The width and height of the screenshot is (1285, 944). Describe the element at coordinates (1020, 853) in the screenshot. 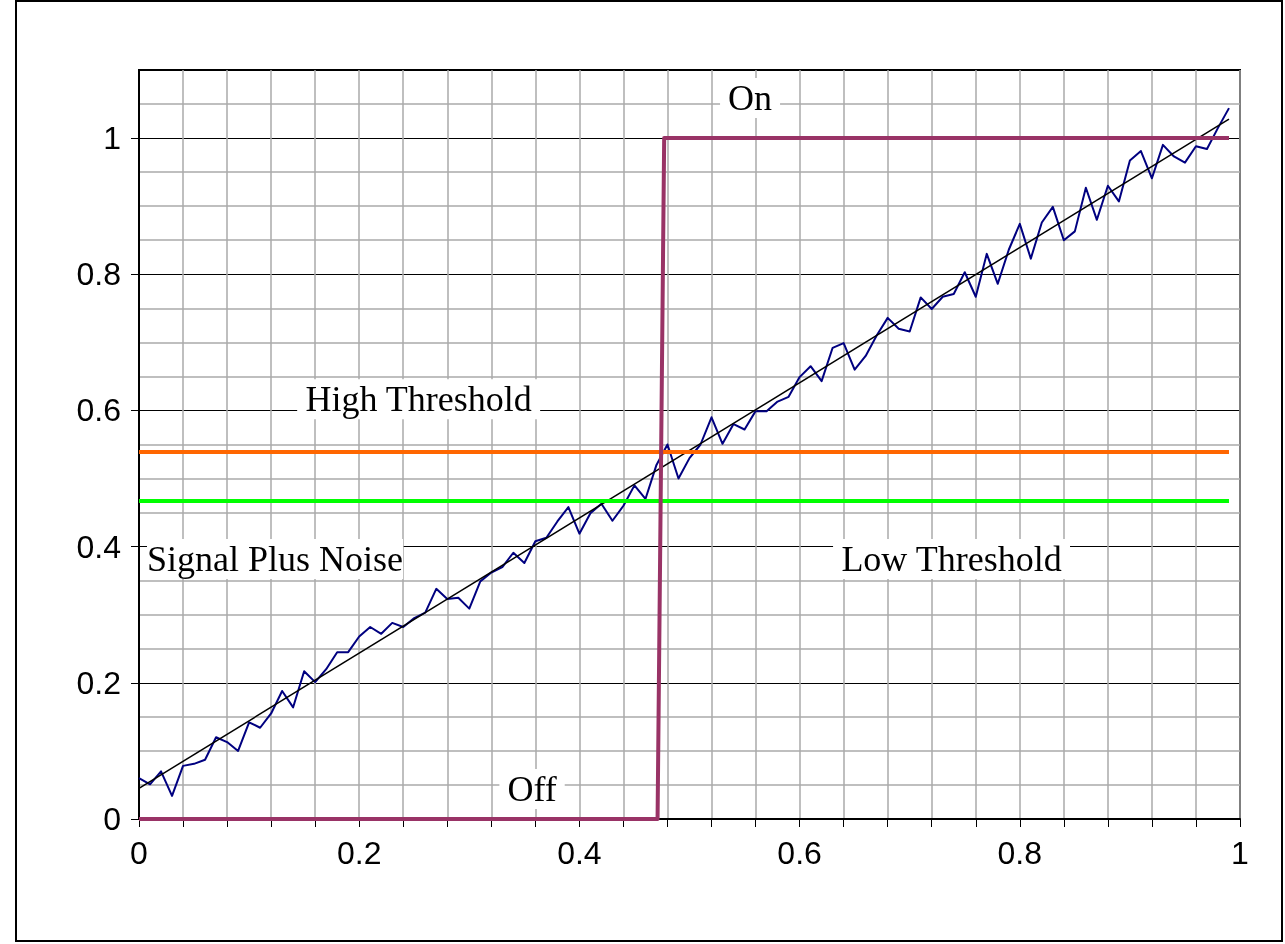

I see `x-tick-label: 0.8` at that location.